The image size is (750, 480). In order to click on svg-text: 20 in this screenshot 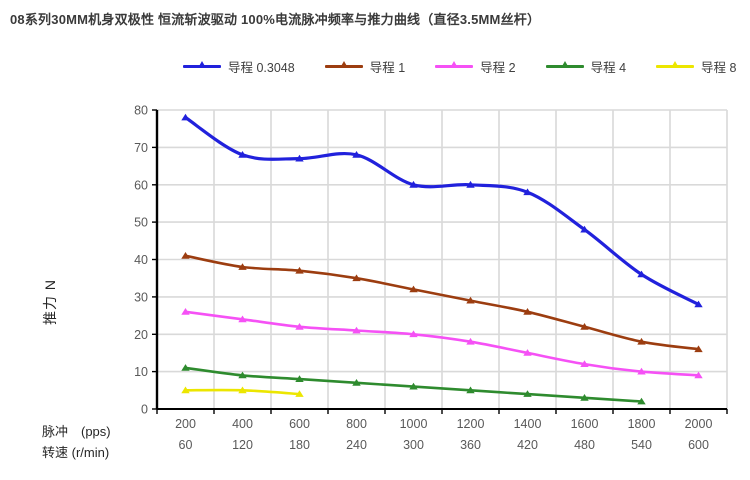, I will do `click(141, 335)`.